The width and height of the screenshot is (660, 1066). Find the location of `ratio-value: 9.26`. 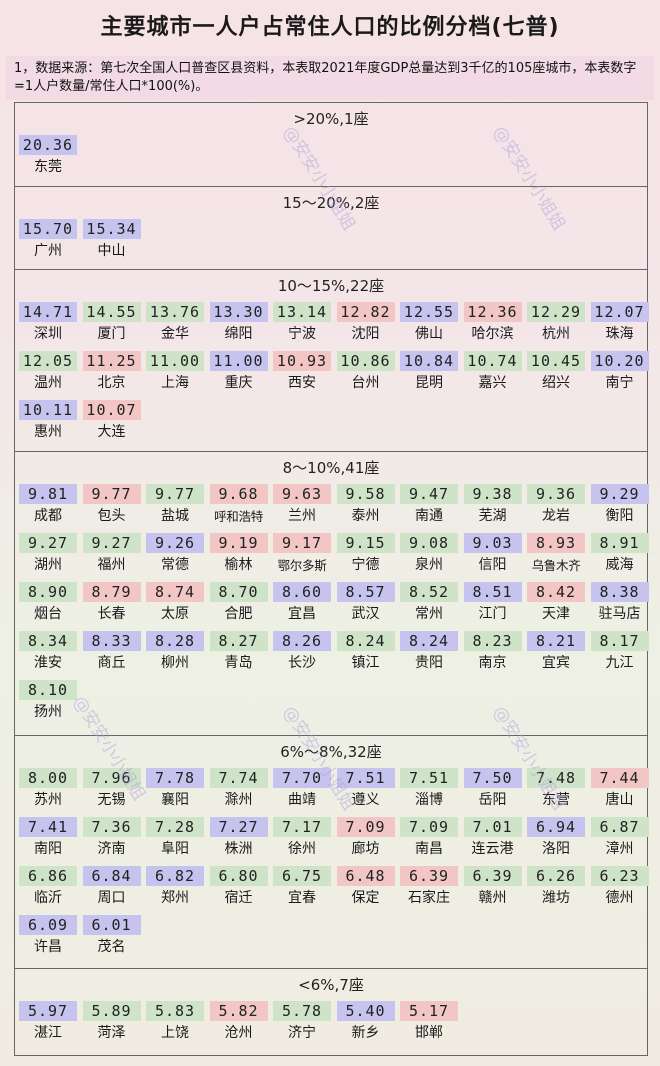

ratio-value: 9.26 is located at coordinates (175, 543).